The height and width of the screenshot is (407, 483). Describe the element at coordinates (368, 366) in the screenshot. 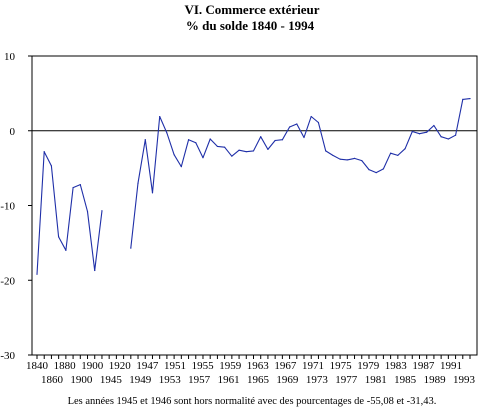

I see `x-tick-label: 1979` at that location.